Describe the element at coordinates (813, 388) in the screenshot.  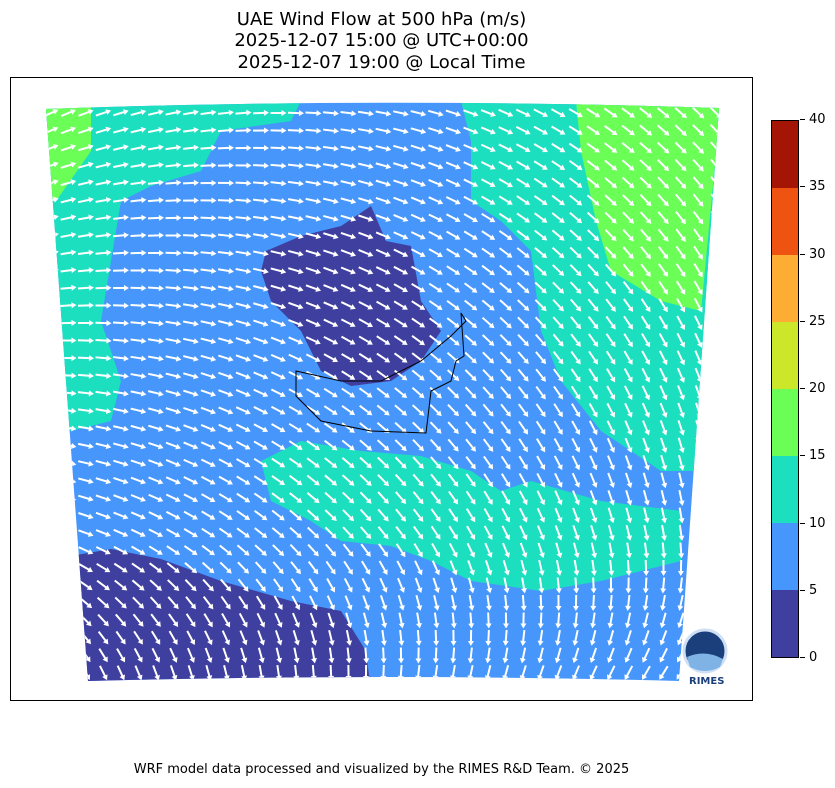
I see `colorbar-tick: 20` at that location.